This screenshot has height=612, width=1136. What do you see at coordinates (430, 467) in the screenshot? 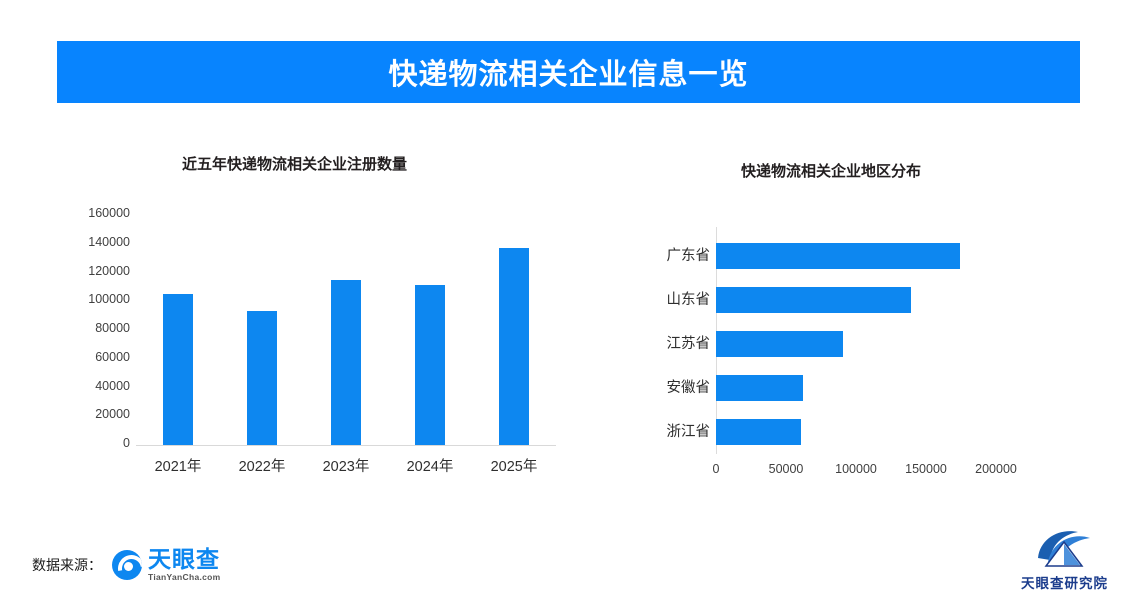
I see `x-tick-label: 2024年` at bounding box center [430, 467].